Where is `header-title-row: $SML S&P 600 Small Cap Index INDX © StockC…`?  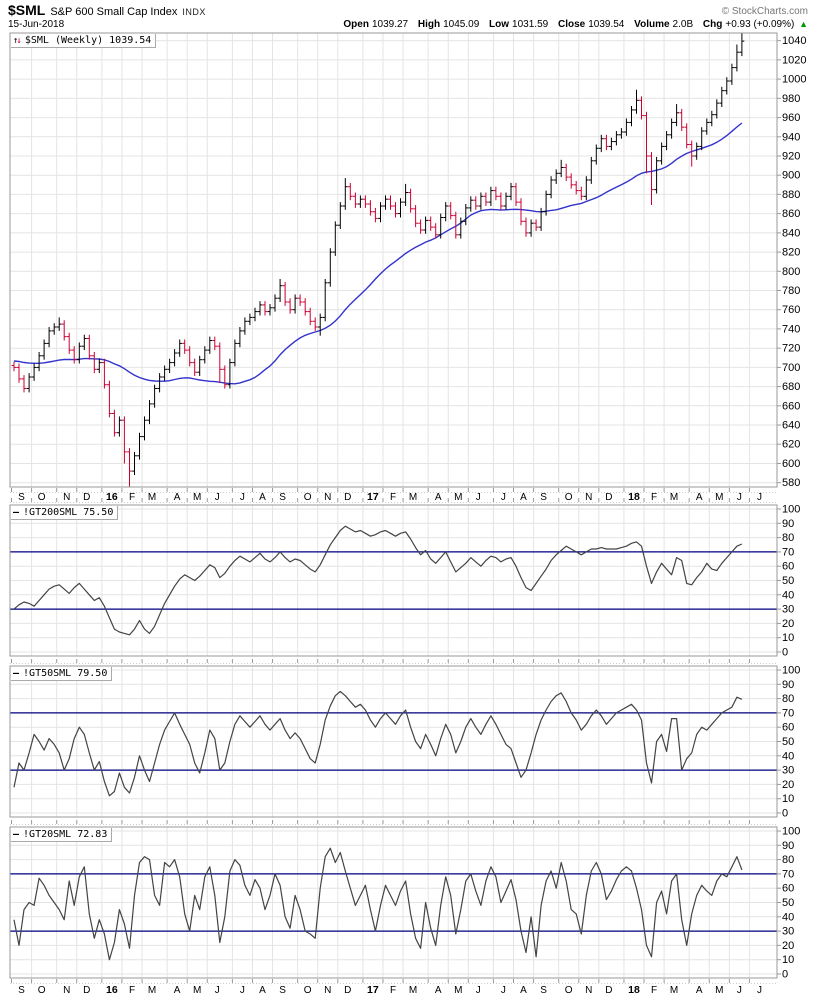 header-title-row: $SML S&P 600 Small Cap Index INDX © StockC… is located at coordinates (411, 10).